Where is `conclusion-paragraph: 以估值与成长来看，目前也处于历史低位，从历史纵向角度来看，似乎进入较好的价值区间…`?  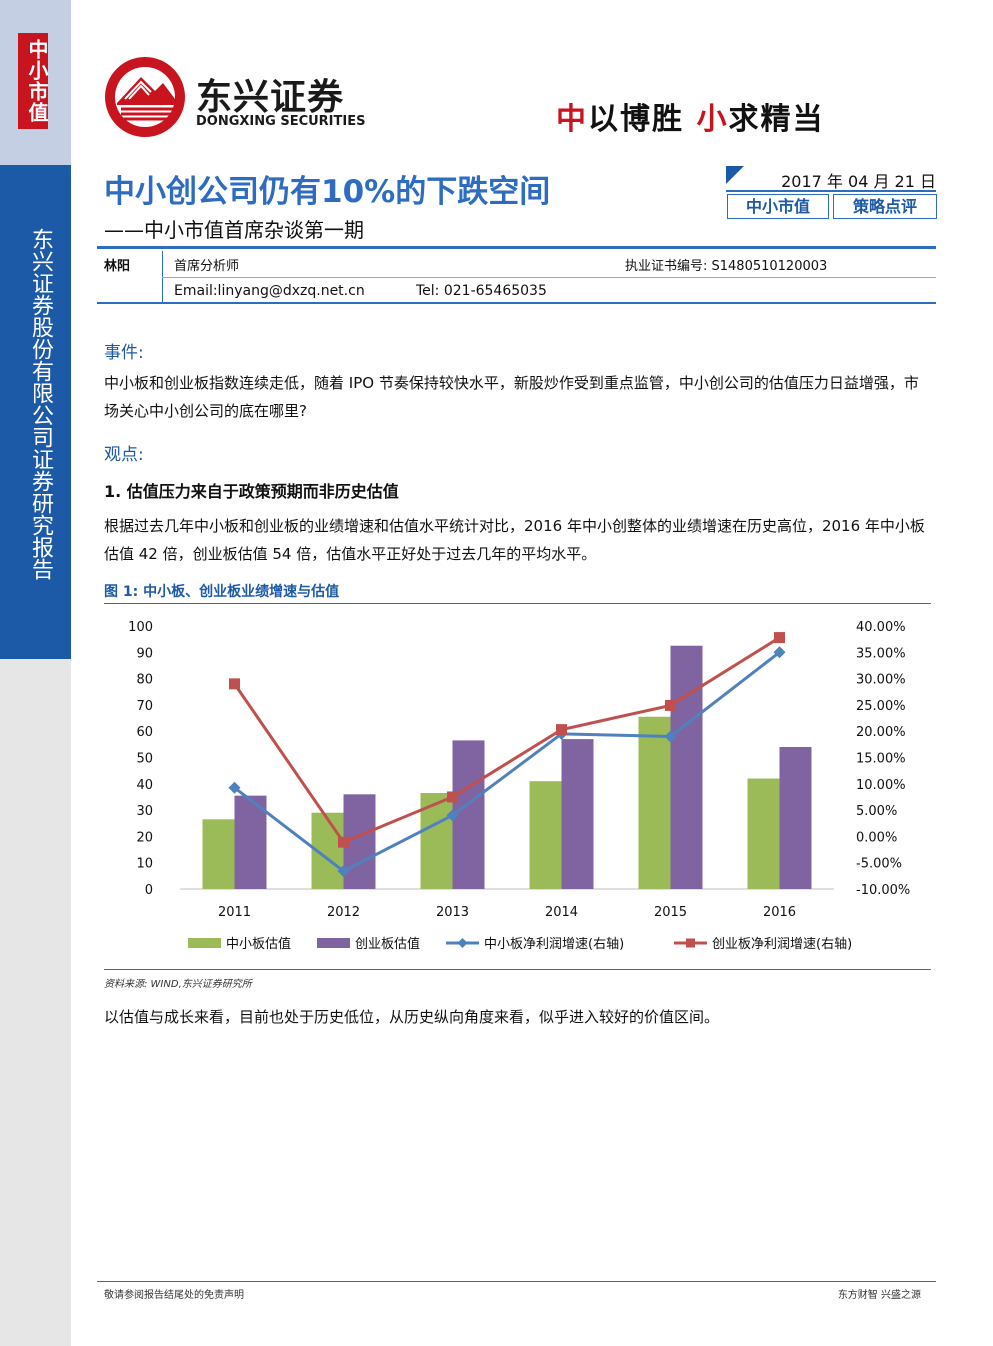
conclusion-paragraph: 以估值与成长来看，目前也处于历史低位，从历史纵向角度来看，似乎进入较好的价值区间… is located at coordinates (412, 1017).